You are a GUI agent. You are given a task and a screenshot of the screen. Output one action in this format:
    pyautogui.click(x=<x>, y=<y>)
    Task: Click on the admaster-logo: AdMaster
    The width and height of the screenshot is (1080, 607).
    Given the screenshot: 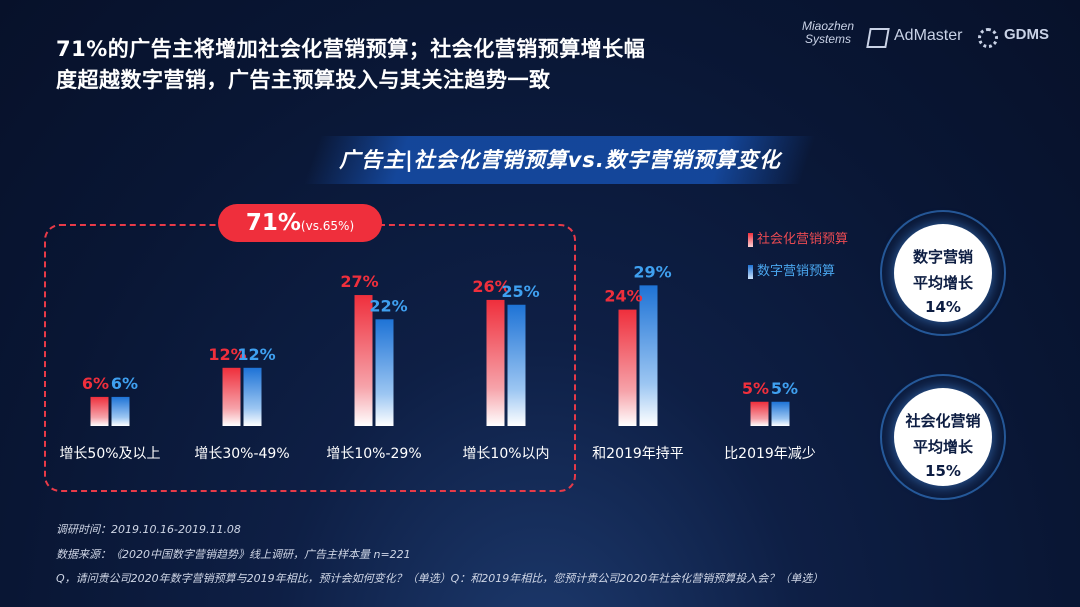 What is the action you would take?
    pyautogui.click(x=917, y=39)
    